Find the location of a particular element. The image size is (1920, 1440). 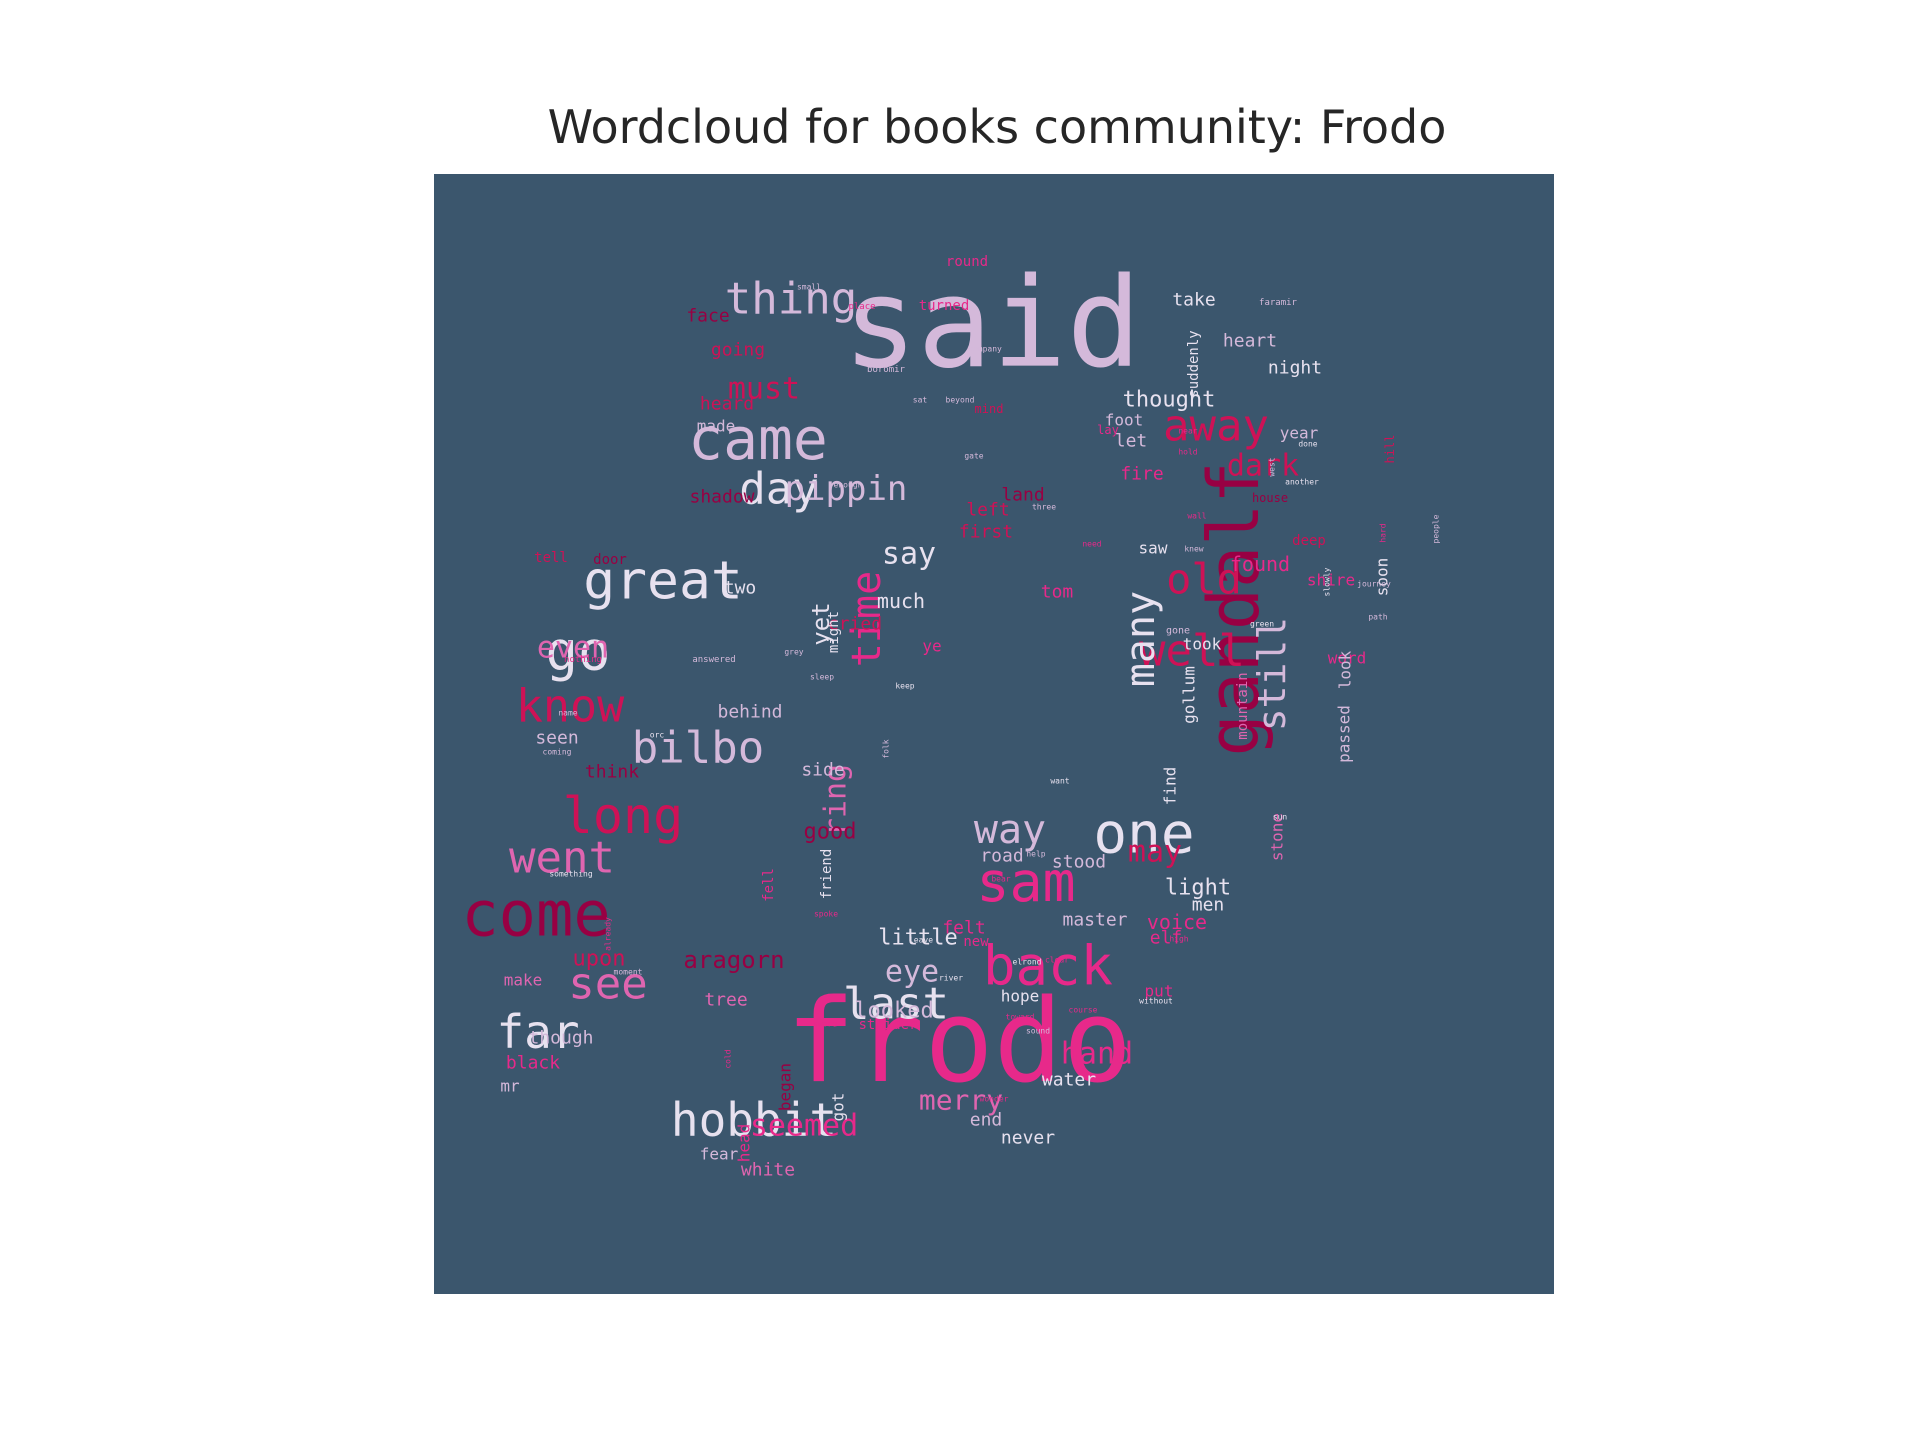

word-frodo: frodo is located at coordinates (959, 1042).